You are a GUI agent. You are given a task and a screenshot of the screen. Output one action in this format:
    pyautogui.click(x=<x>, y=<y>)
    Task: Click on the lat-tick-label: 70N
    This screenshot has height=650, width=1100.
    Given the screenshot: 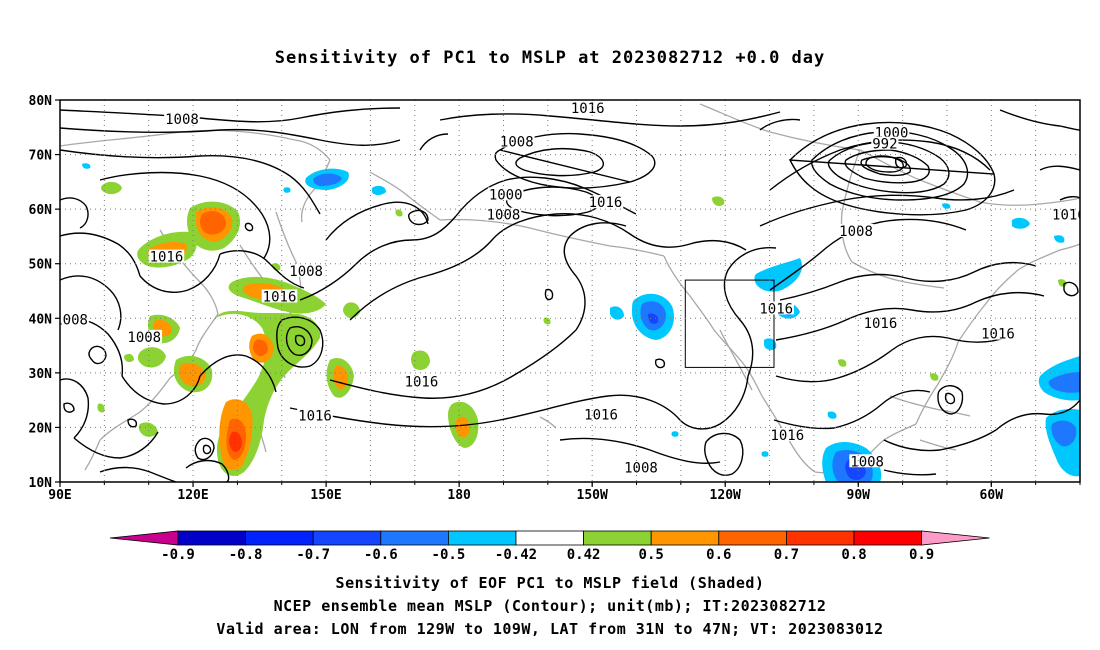 What is the action you would take?
    pyautogui.click(x=41, y=156)
    